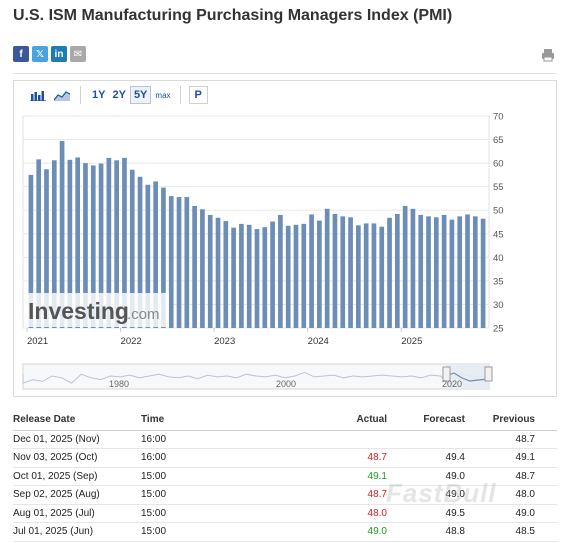 Image resolution: width=567 pixels, height=543 pixels. What do you see at coordinates (119, 95) in the screenshot?
I see `range-2y-button: 2Y` at bounding box center [119, 95].